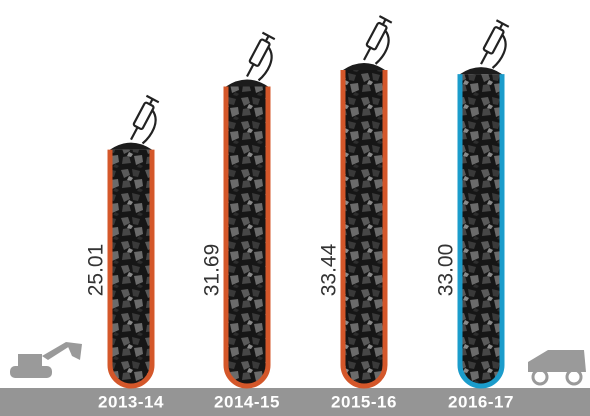 The image size is (590, 416). What do you see at coordinates (131, 401) in the screenshot?
I see `x-tick-label: 2013-14` at bounding box center [131, 401].